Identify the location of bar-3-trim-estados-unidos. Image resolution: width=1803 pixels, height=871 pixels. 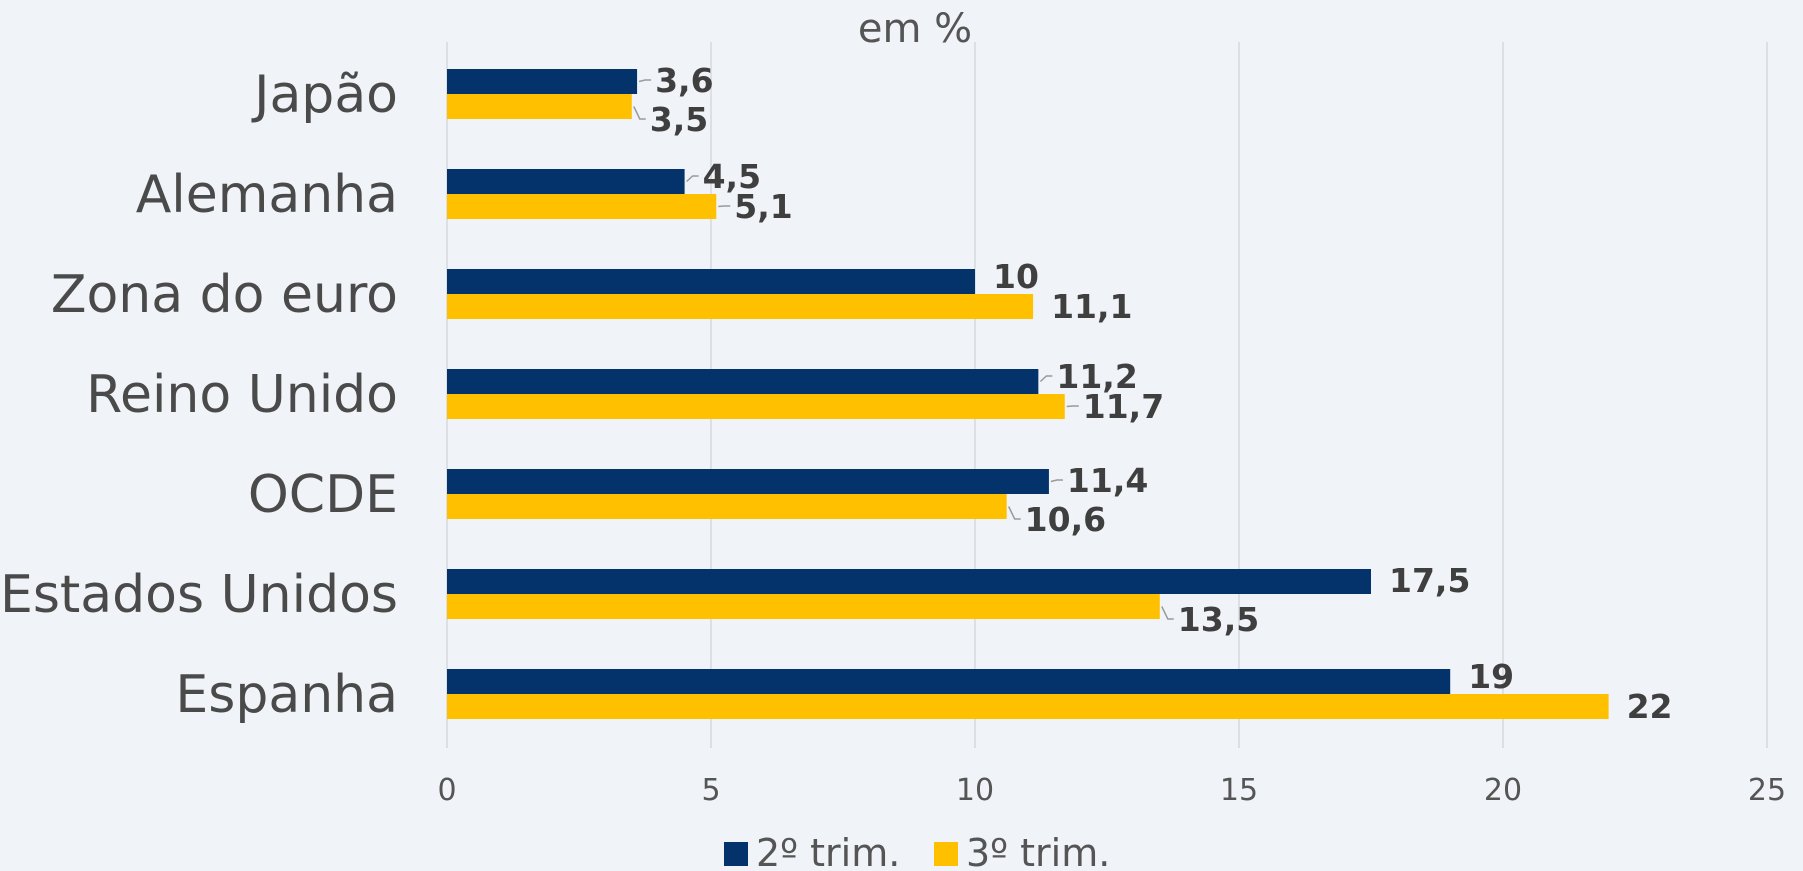
(803, 606).